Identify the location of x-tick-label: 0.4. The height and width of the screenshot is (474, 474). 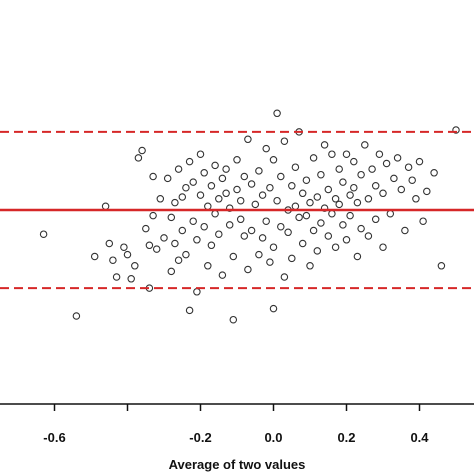
(419, 437).